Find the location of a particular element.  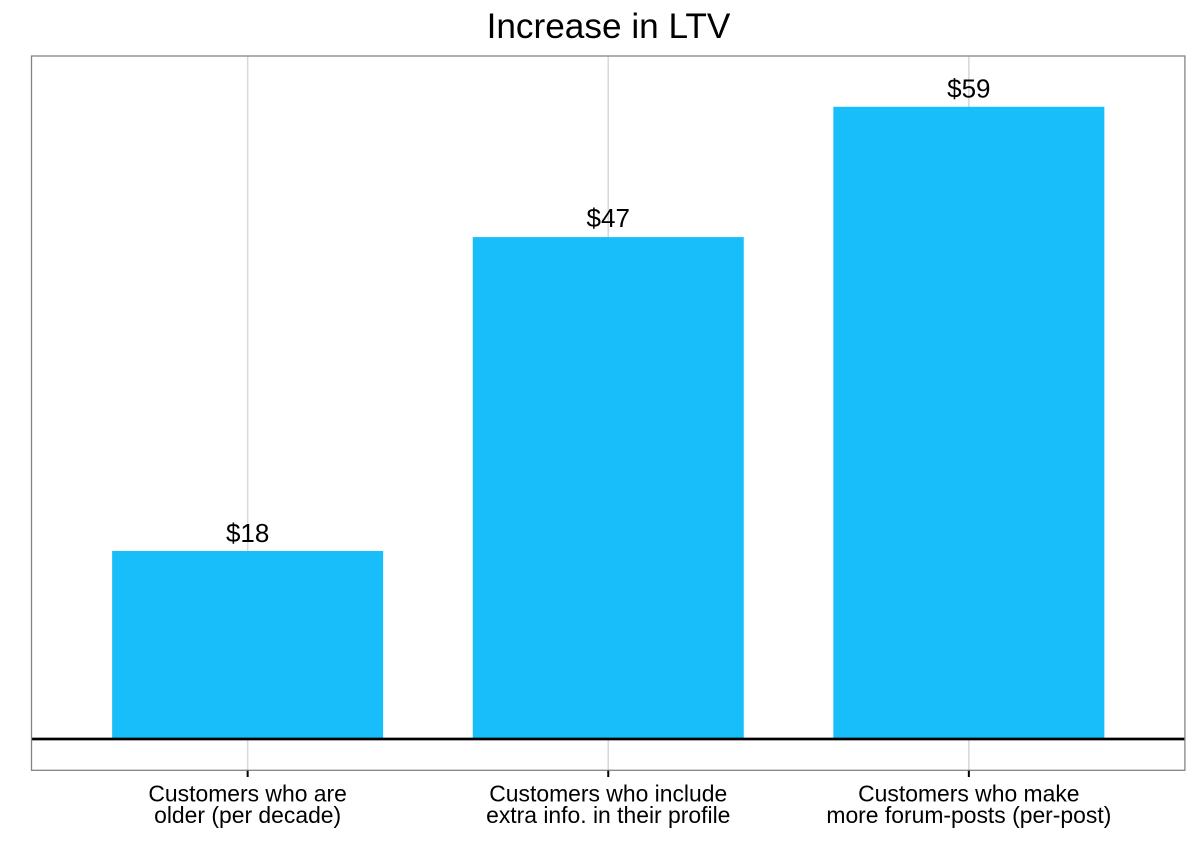

svg-text: extra info. in their profile is located at coordinates (608, 815).